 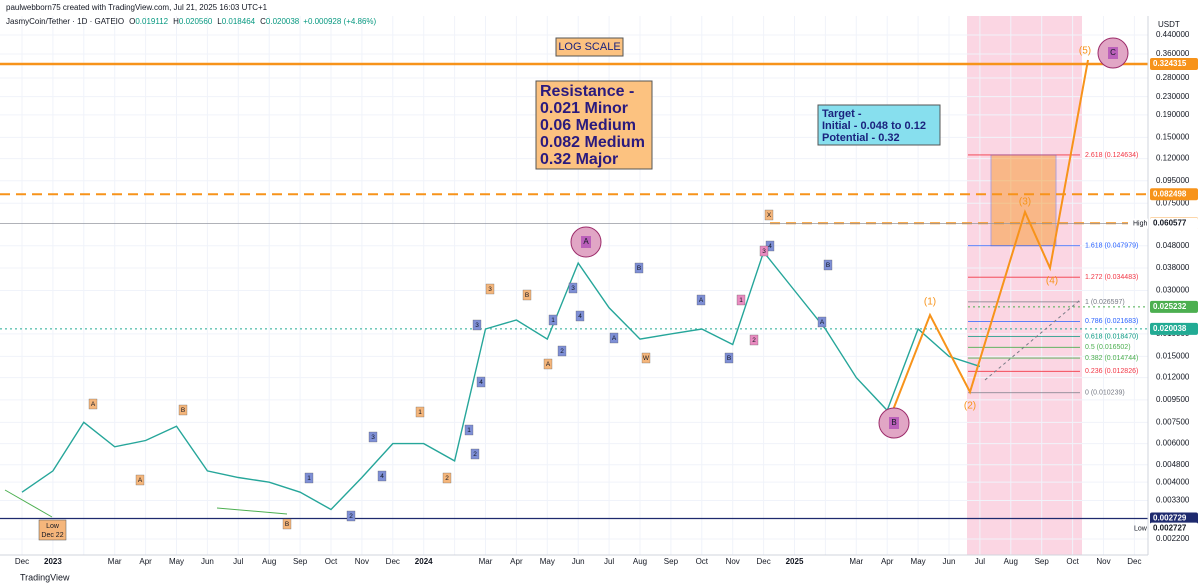 I want to click on low-box-text: Dec 22, so click(x=52, y=535).